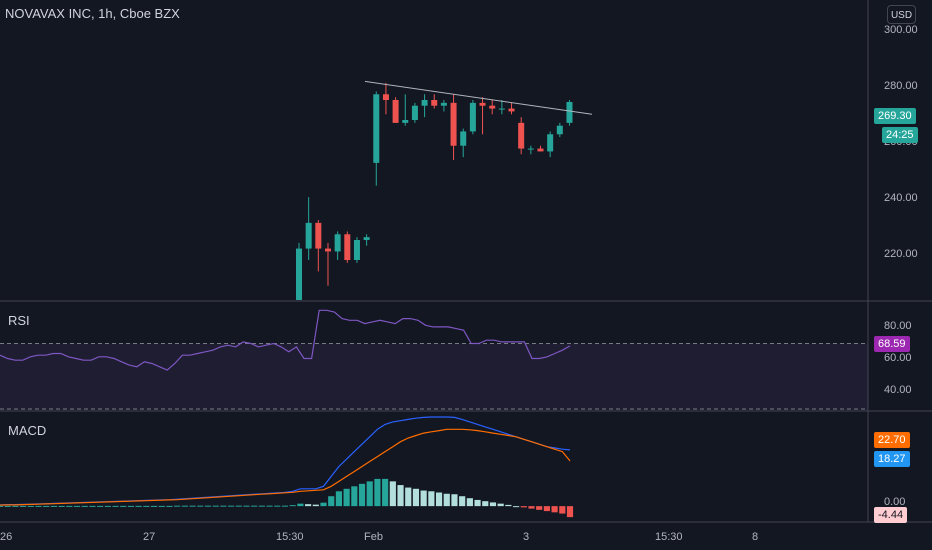 The image size is (932, 550). I want to click on rsi-line, so click(285, 340).